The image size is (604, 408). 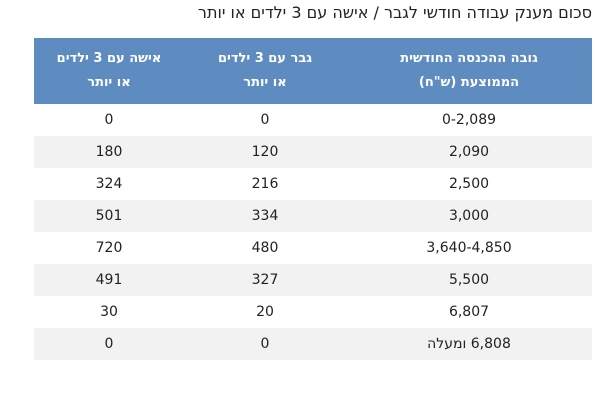 I want to click on woman-grant-cell: 30, so click(x=109, y=312).